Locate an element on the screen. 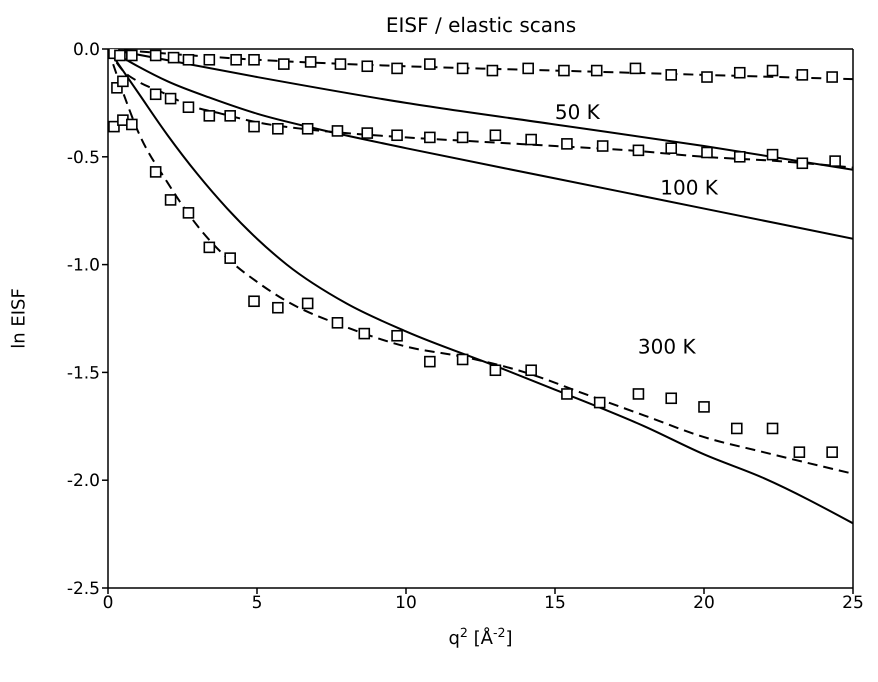 This screenshot has width=878, height=682. y-tick-label: 0.0 is located at coordinates (86, 50).